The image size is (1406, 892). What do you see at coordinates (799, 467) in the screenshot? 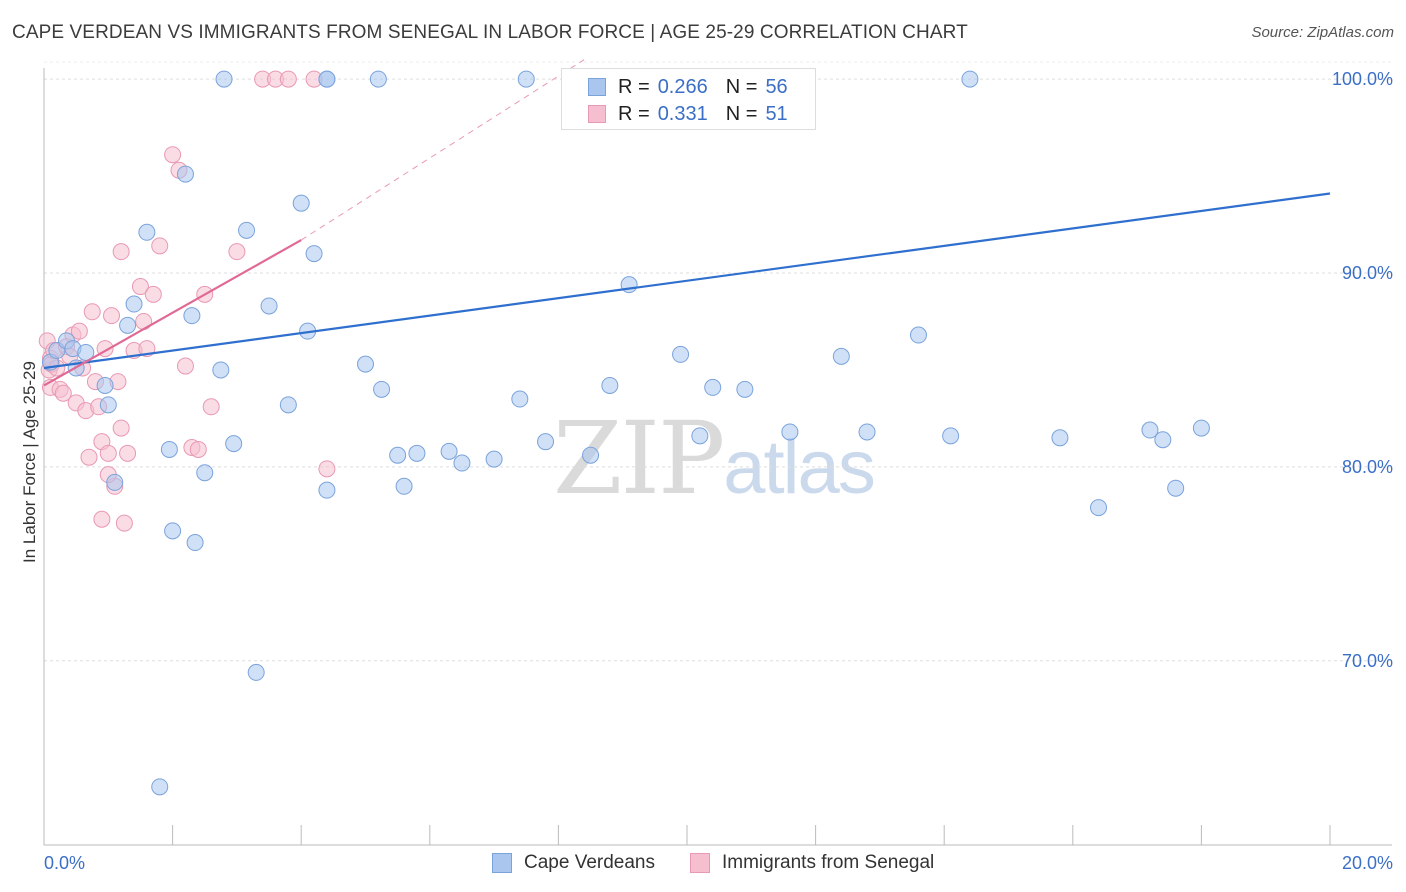
I see `watermark-atlas: atlas` at bounding box center [799, 467].